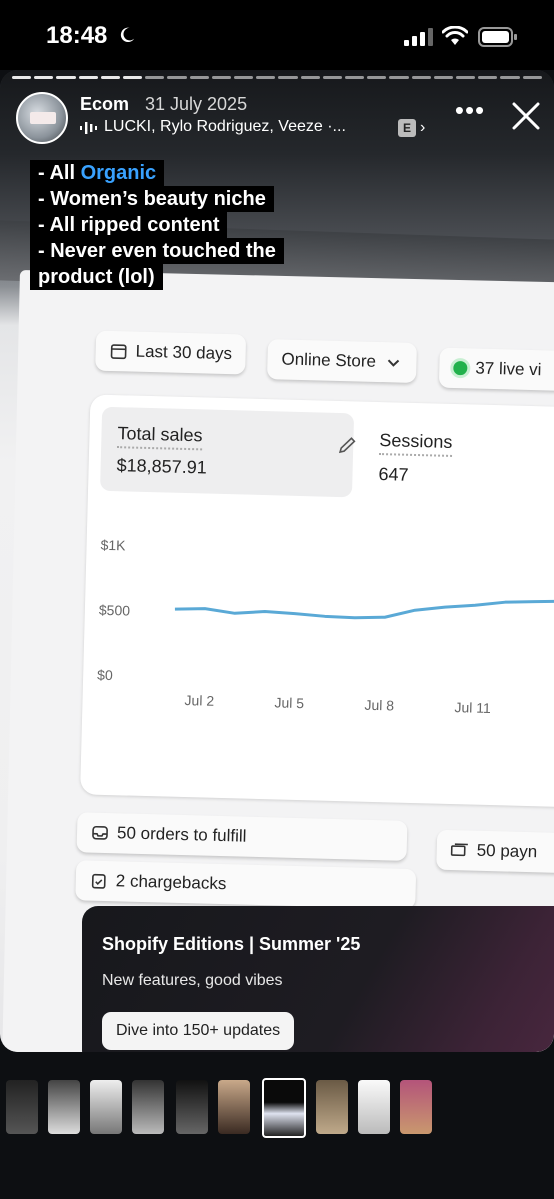  I want to click on story-thumbnail-strip, so click(278, 1108).